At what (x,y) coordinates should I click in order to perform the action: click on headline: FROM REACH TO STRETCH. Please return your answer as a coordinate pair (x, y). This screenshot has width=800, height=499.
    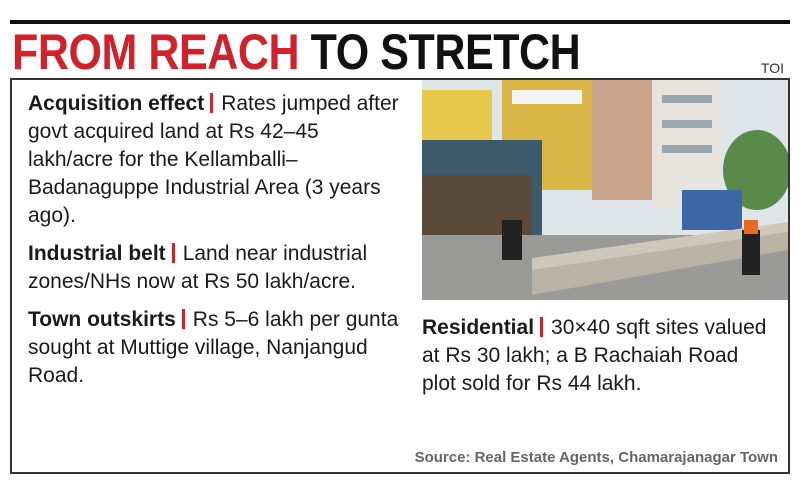
    Looking at the image, I should click on (296, 52).